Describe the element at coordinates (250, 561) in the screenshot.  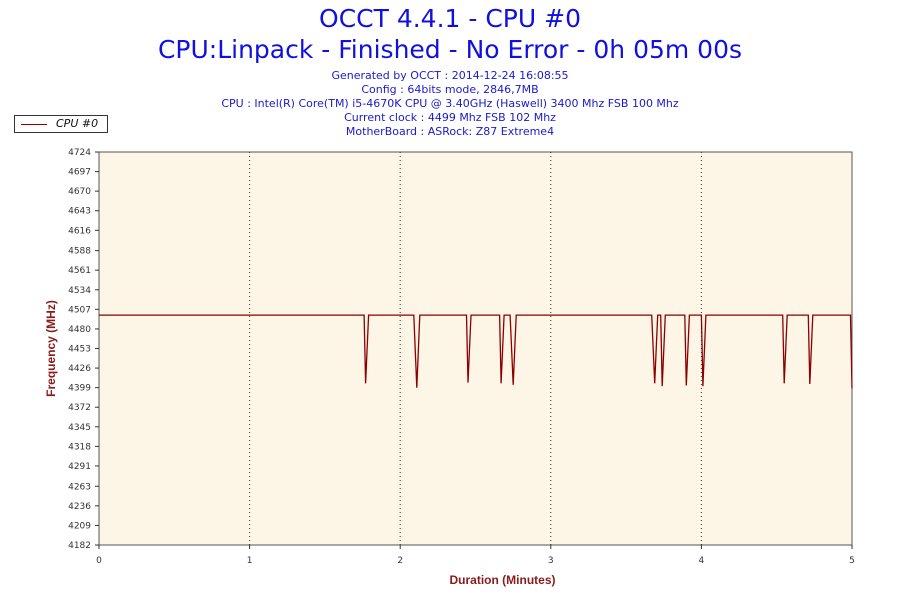
I see `x-tick-label: 1` at that location.